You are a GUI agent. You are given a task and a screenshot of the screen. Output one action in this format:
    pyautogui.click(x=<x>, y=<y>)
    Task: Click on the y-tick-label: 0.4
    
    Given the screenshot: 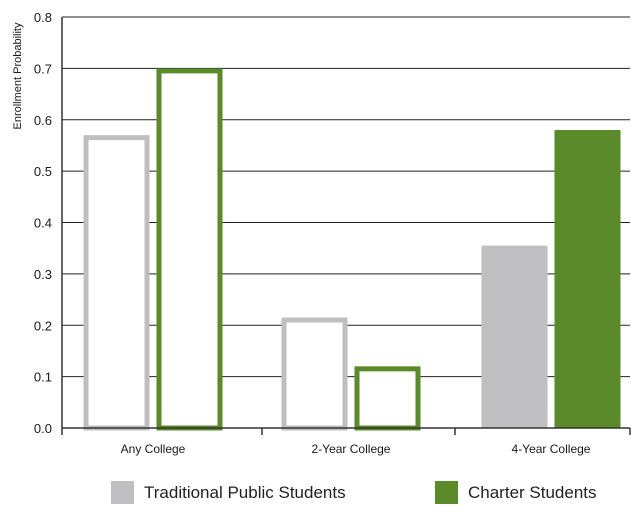 What is the action you would take?
    pyautogui.click(x=43, y=223)
    